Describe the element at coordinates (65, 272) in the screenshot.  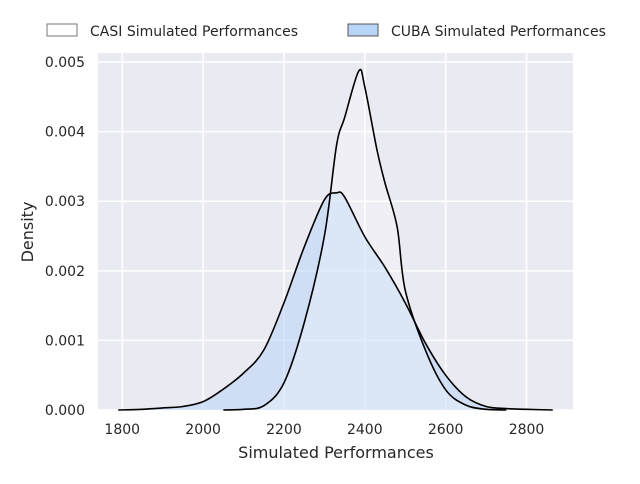
I see `y-tick-label: 0.002` at that location.